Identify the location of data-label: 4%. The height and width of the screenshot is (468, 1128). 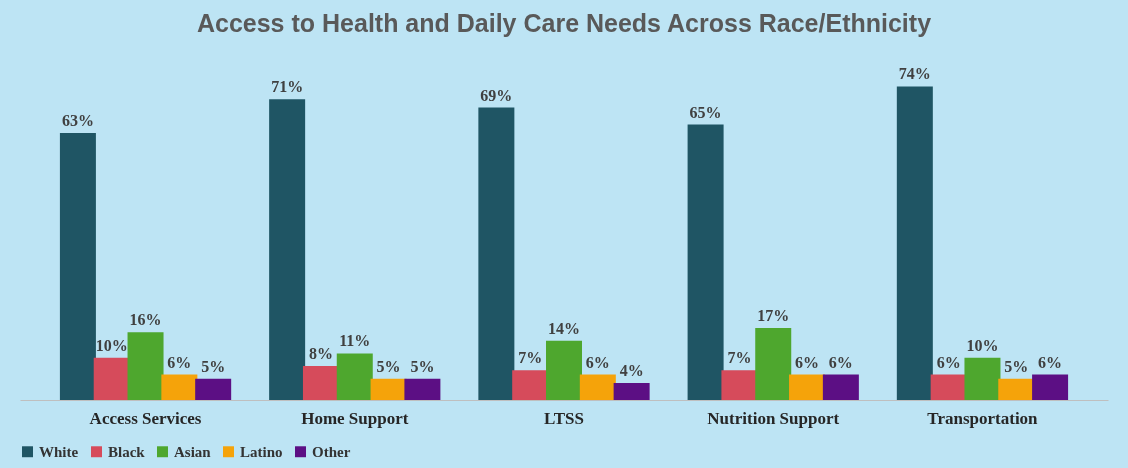
(631, 371).